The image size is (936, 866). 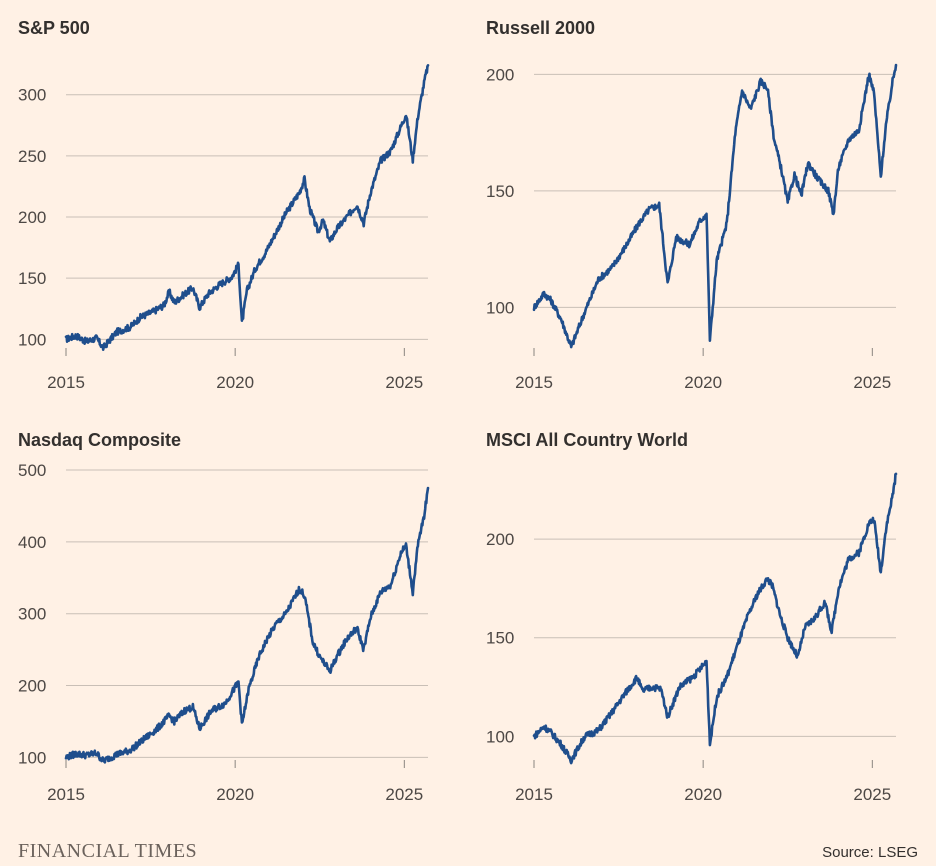 What do you see at coordinates (32, 542) in the screenshot?
I see `y-tick-label: 400` at bounding box center [32, 542].